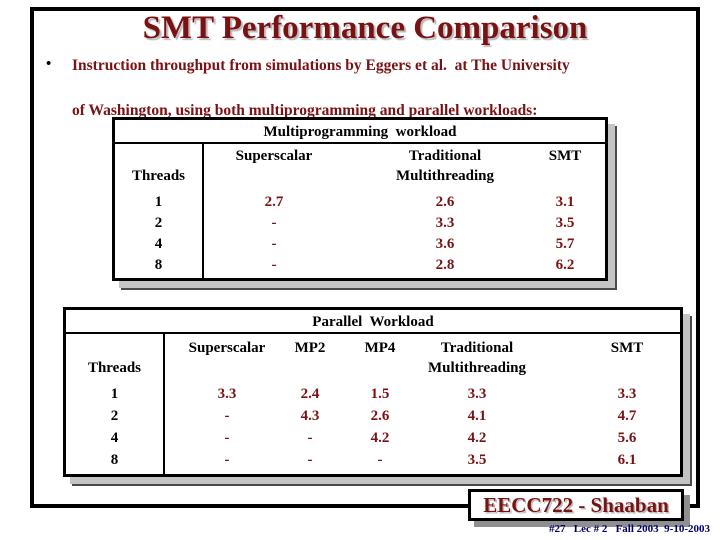  Describe the element at coordinates (310, 394) in the screenshot. I see `cell-value: 2.4` at that location.